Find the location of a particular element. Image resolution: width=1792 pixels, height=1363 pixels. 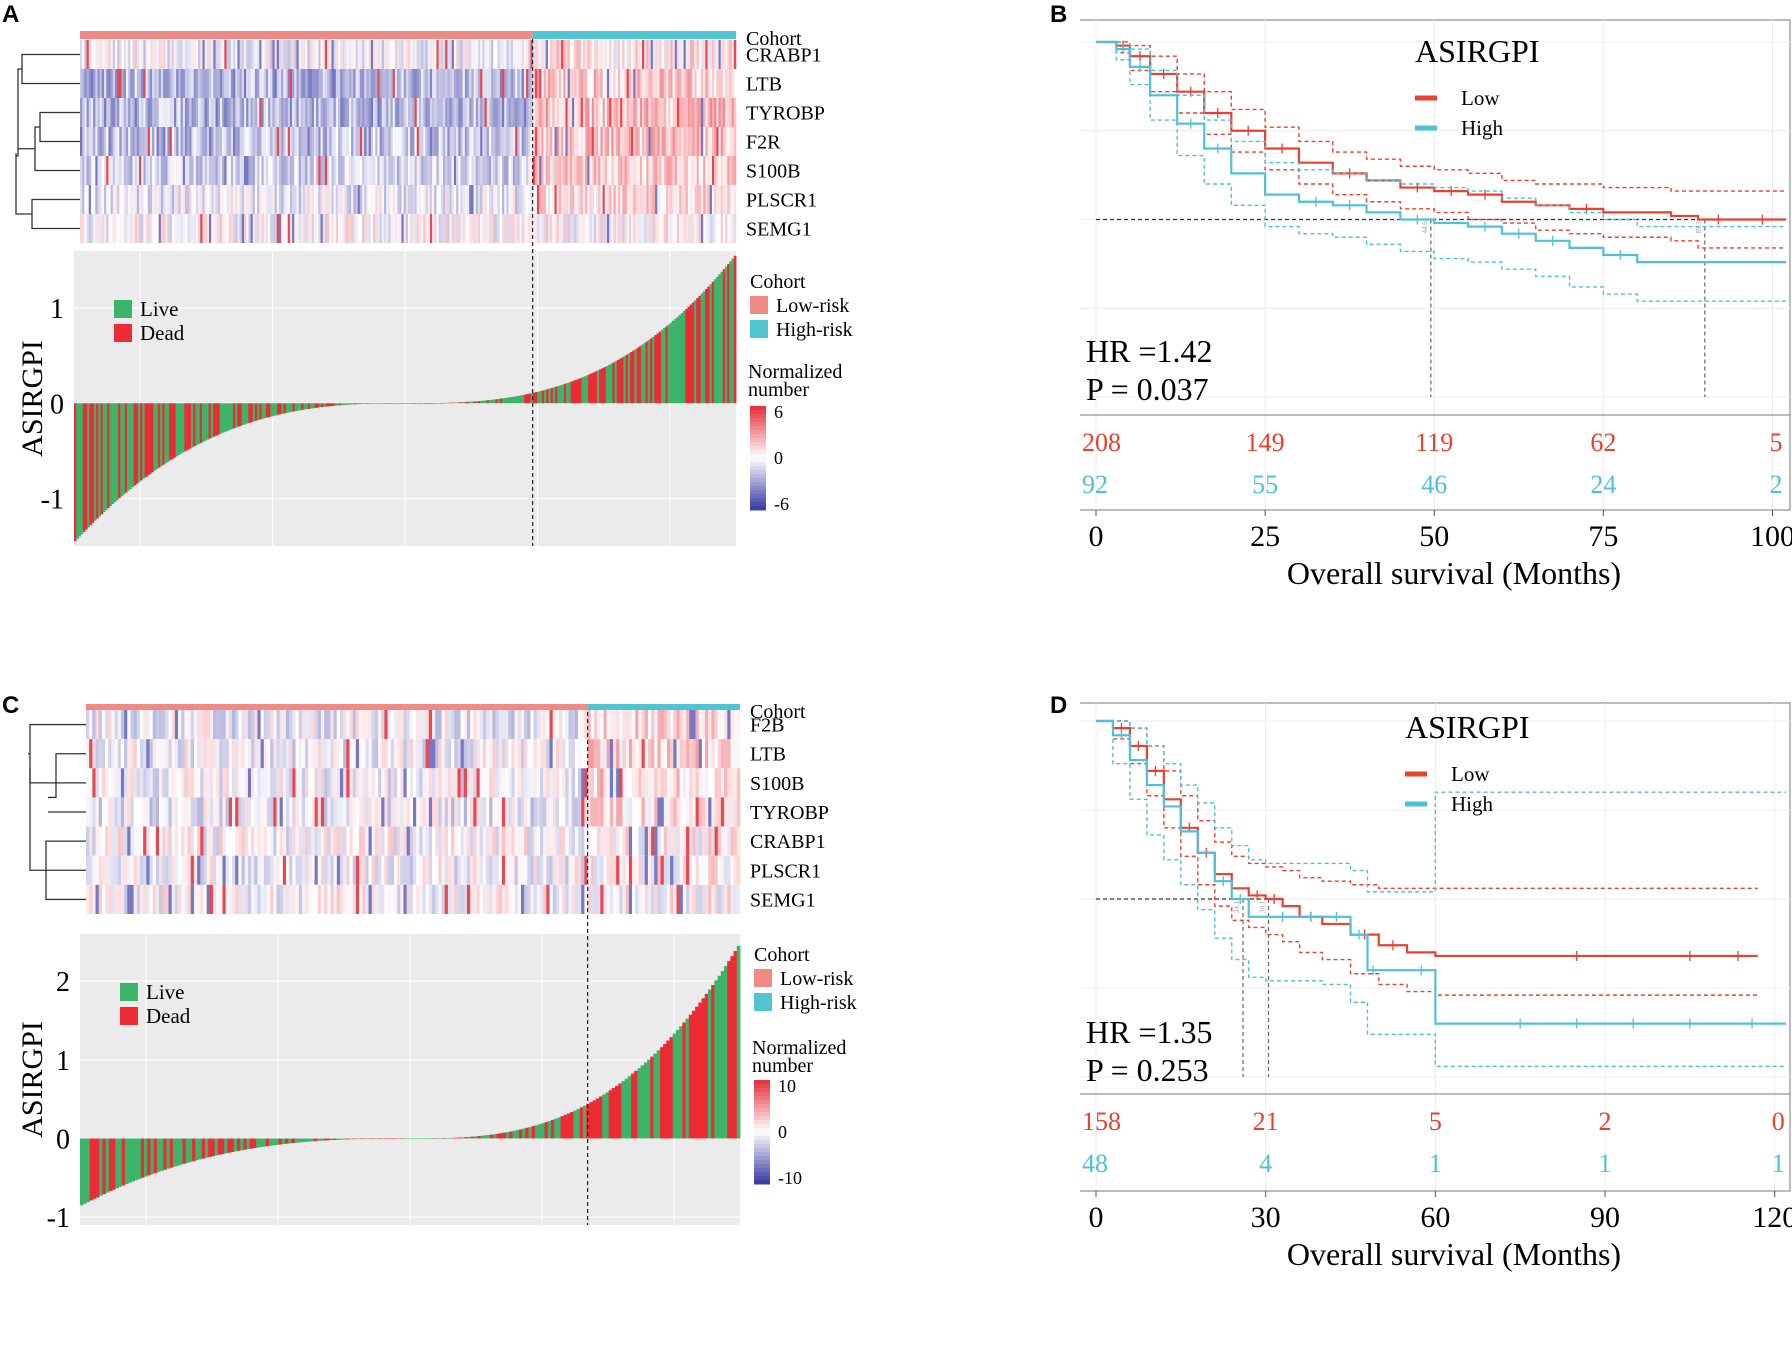

colorbar-segment is located at coordinates (758, 468).